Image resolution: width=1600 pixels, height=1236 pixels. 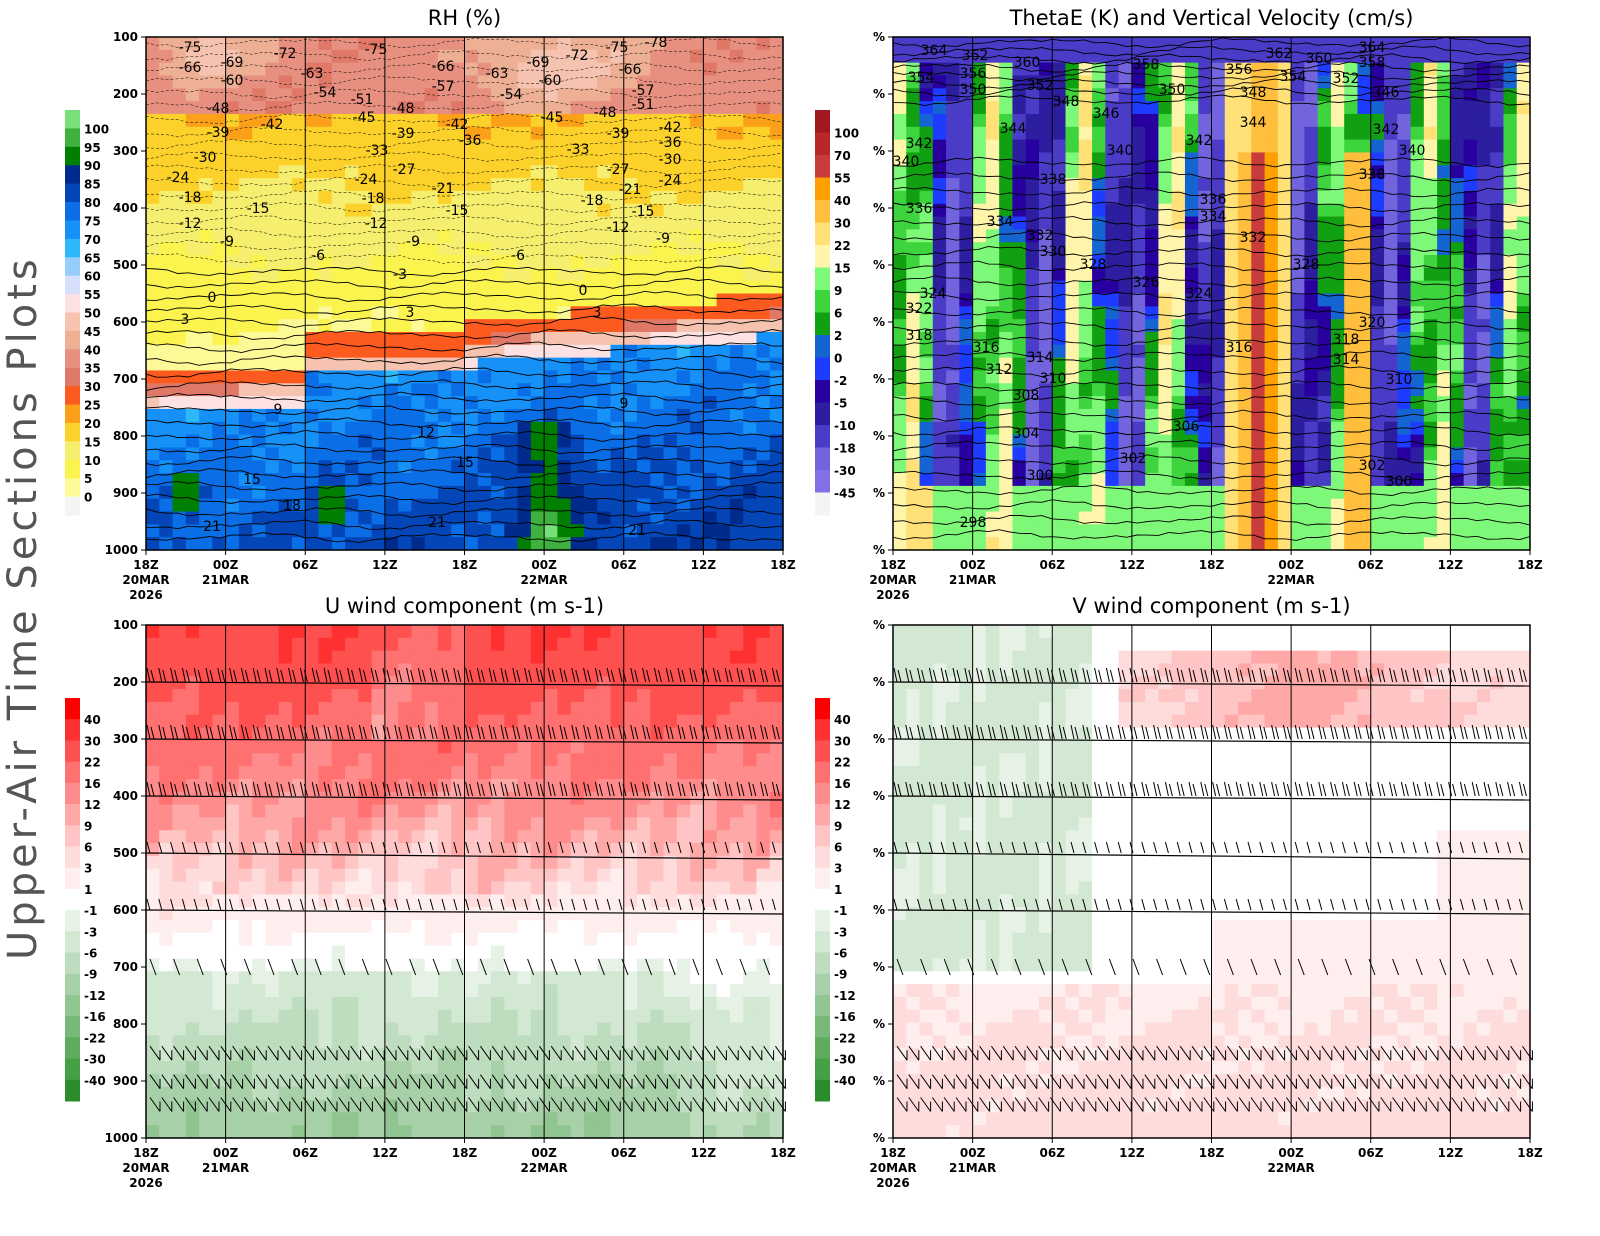 I want to click on contour-label: -66, so click(x=443, y=67).